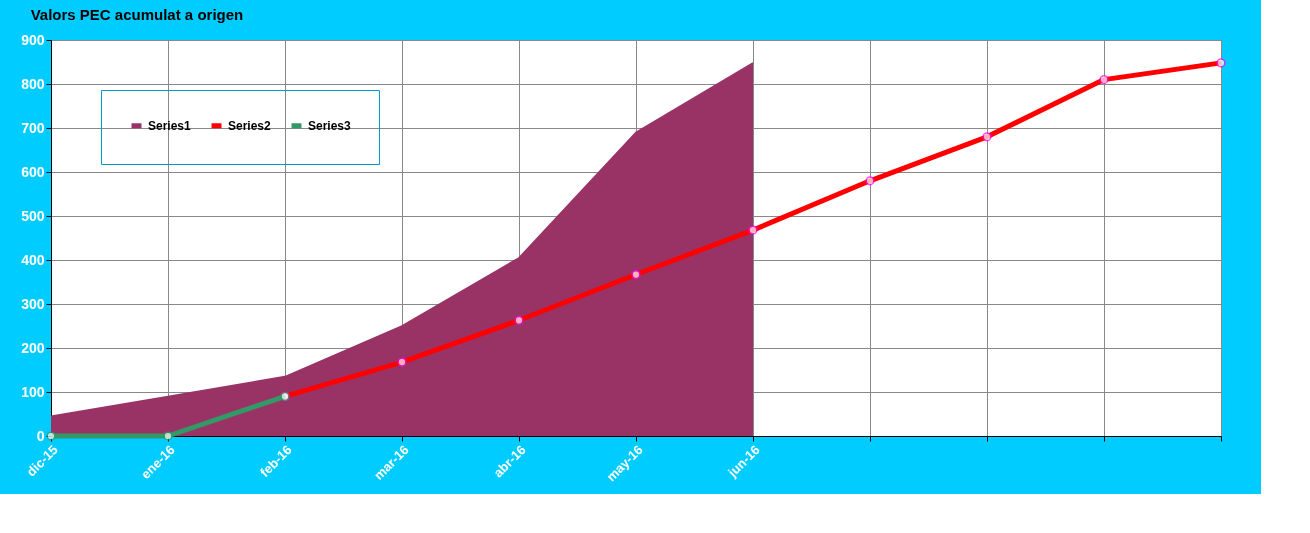  I want to click on legend-label: Series2, so click(250, 125).